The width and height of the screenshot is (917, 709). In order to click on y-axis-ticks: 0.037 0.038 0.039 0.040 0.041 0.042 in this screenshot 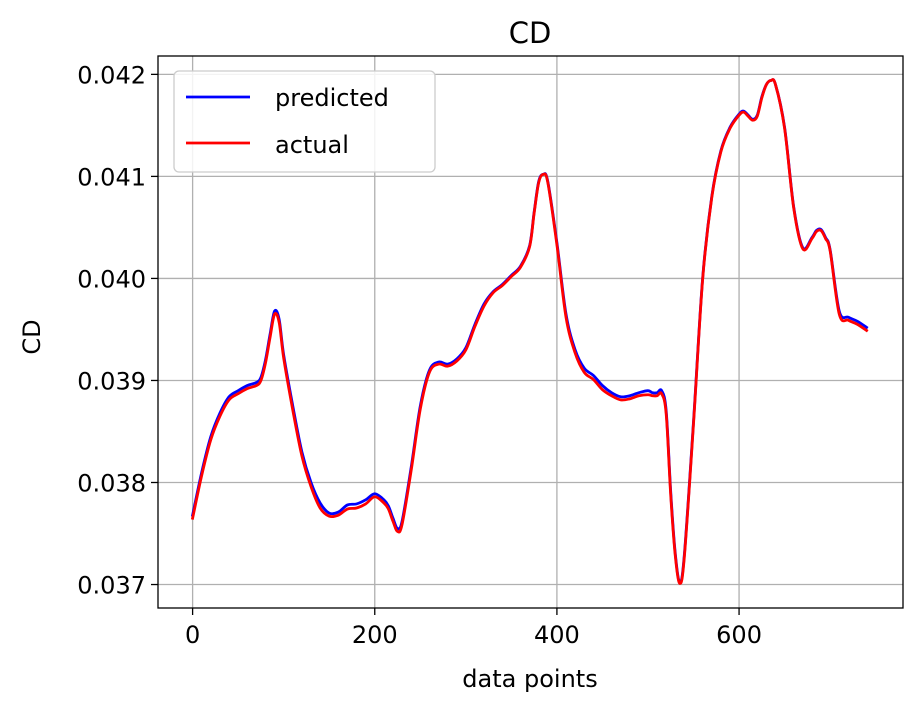, I will do `click(117, 330)`.